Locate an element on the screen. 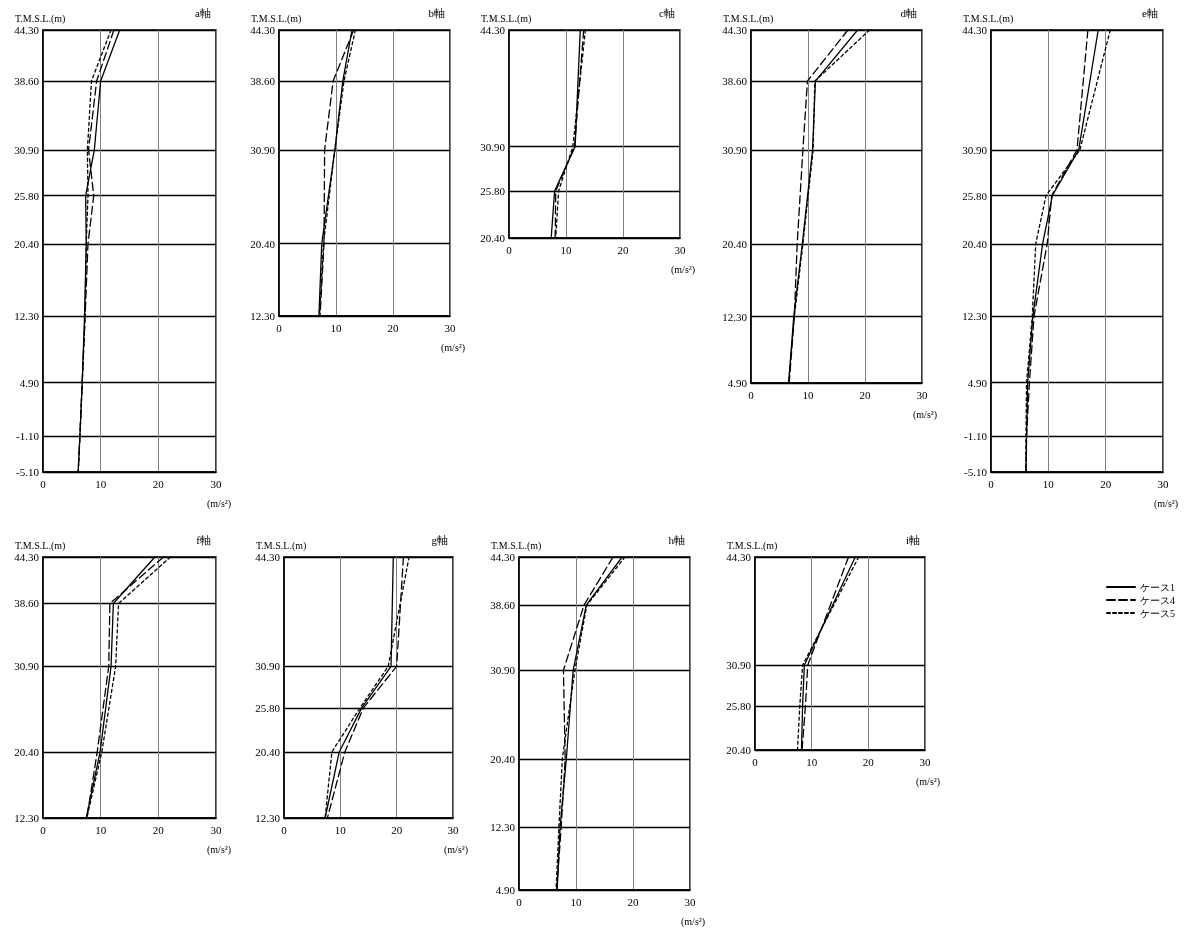  legend-label: ケース5 is located at coordinates (1157, 613).